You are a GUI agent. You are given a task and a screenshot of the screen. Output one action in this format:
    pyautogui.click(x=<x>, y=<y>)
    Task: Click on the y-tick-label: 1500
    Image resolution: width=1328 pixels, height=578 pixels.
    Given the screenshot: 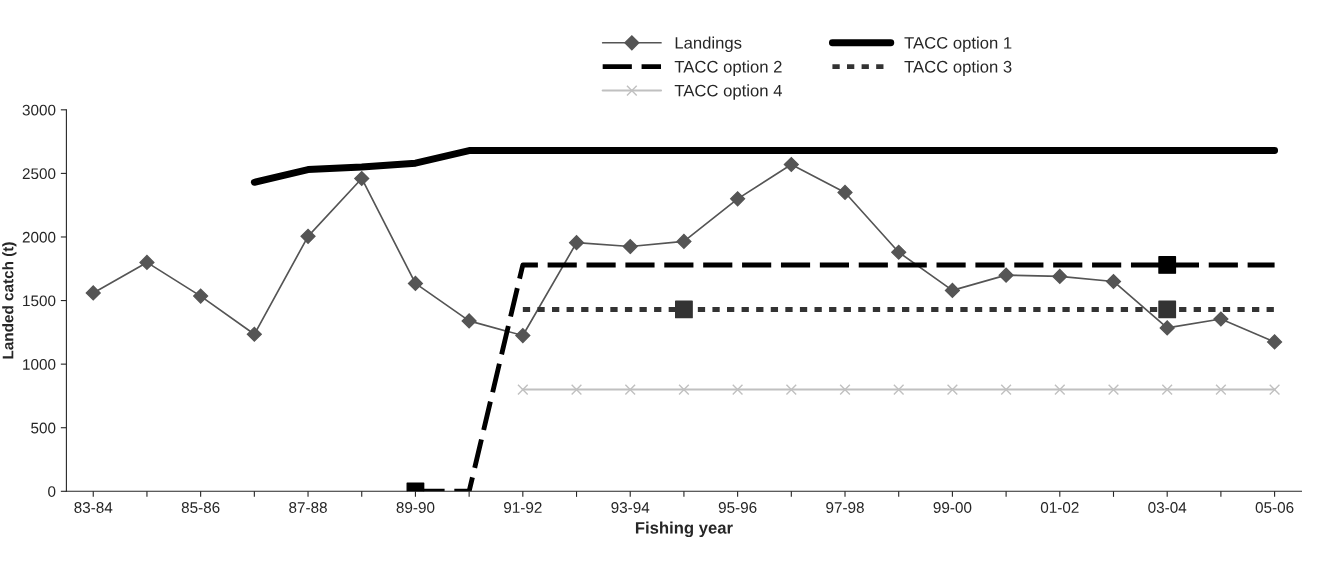 What is the action you would take?
    pyautogui.click(x=39, y=301)
    